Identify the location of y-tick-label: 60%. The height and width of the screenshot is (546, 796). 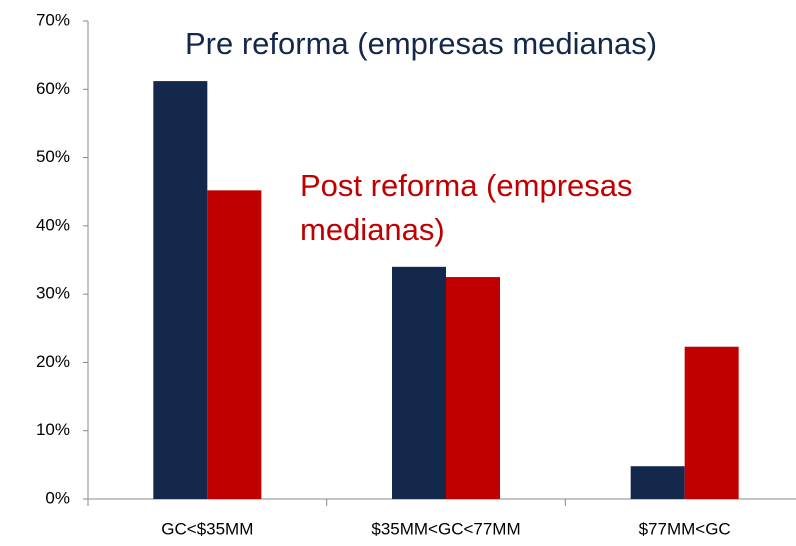
(53, 88).